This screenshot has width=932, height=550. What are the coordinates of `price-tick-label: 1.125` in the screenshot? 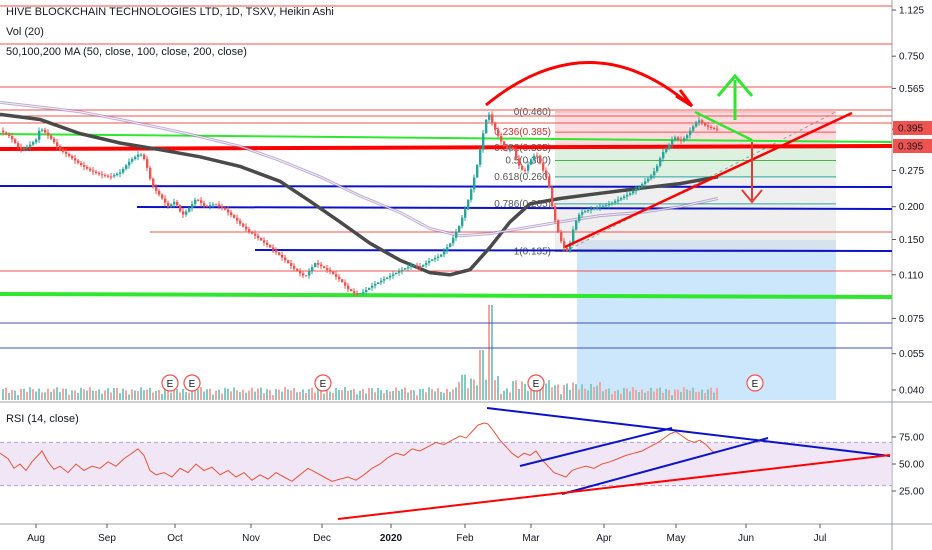 It's located at (911, 11).